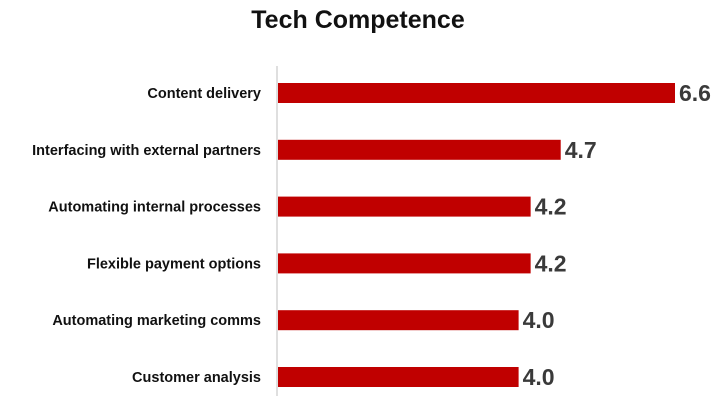 The image size is (716, 402). What do you see at coordinates (358, 20) in the screenshot?
I see `chart-title: Tech Competence` at bounding box center [358, 20].